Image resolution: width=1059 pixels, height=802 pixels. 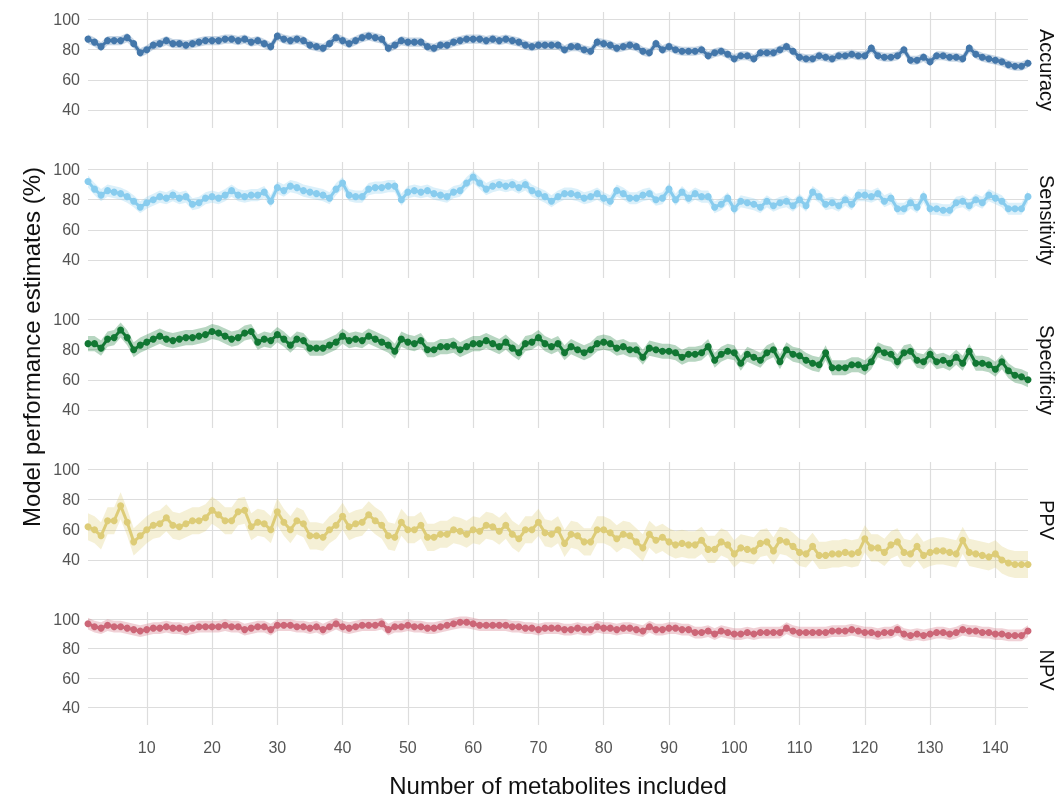 What do you see at coordinates (1047, 520) in the screenshot?
I see `text: PPV` at bounding box center [1047, 520].